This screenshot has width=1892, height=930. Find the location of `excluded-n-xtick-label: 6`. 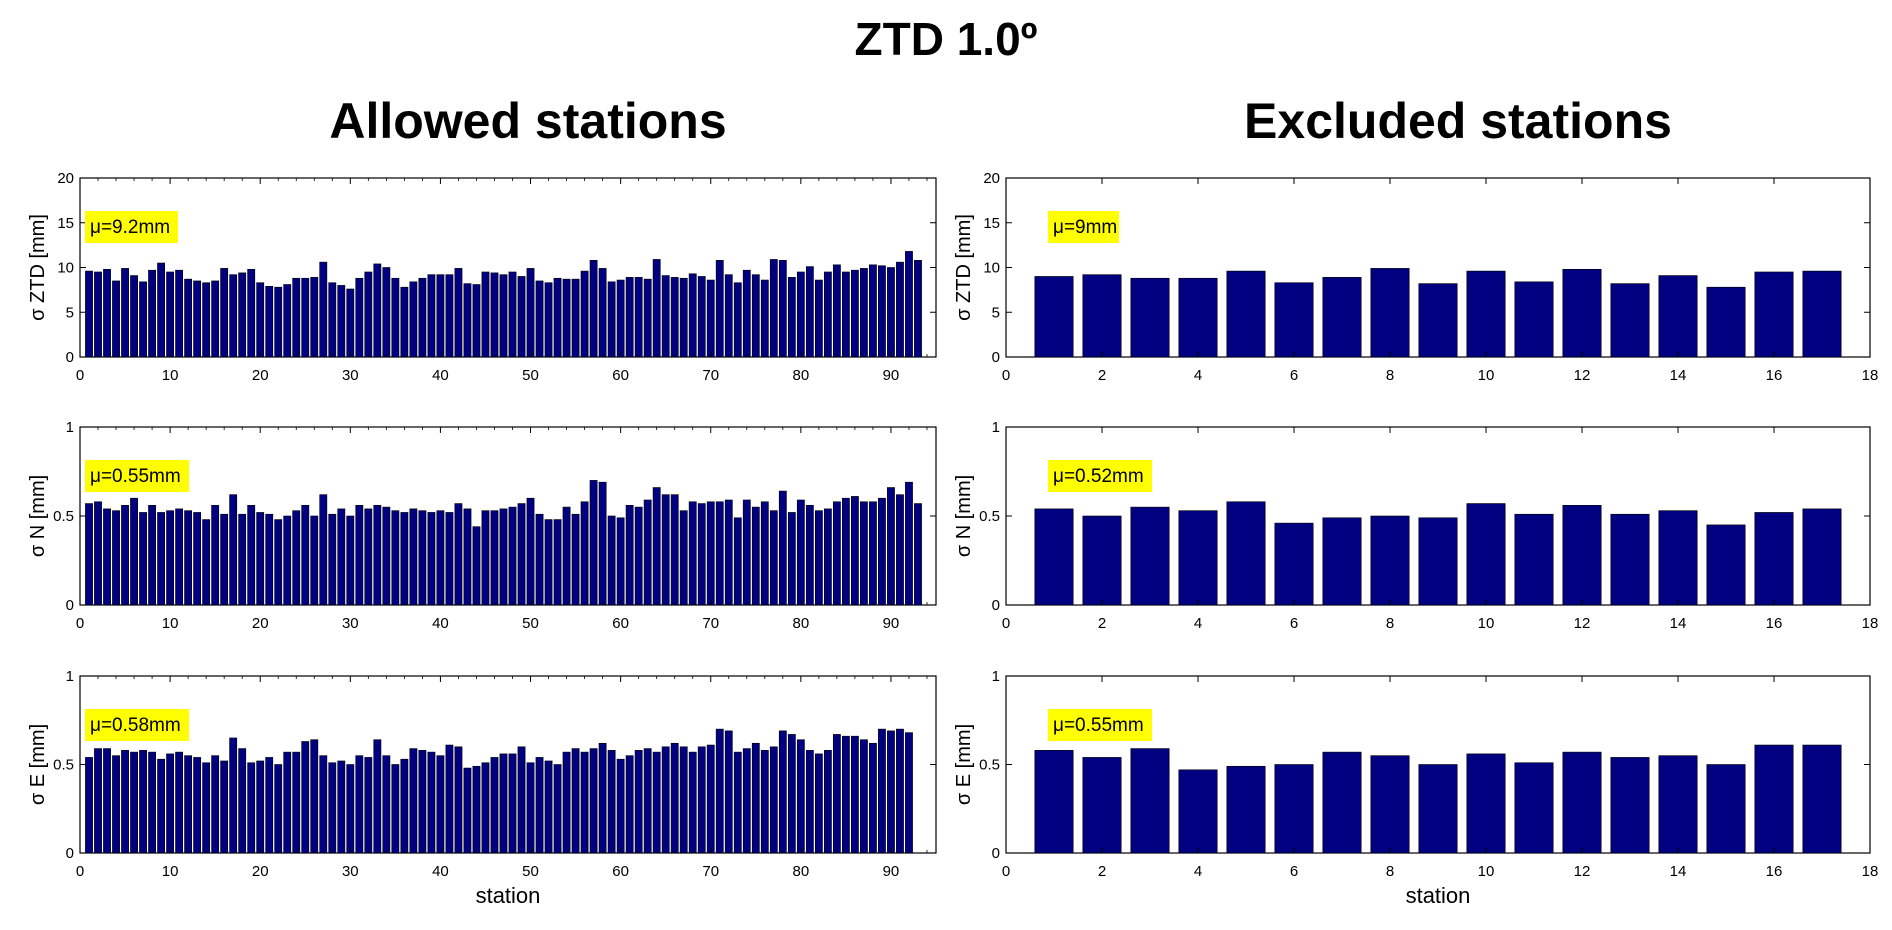

excluded-n-xtick-label: 6 is located at coordinates (1294, 623).